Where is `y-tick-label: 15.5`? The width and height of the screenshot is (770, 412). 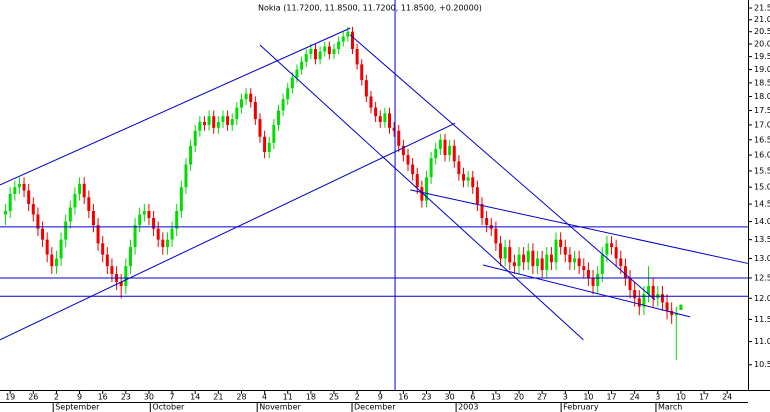 y-tick-label: 15.5 is located at coordinates (762, 170).